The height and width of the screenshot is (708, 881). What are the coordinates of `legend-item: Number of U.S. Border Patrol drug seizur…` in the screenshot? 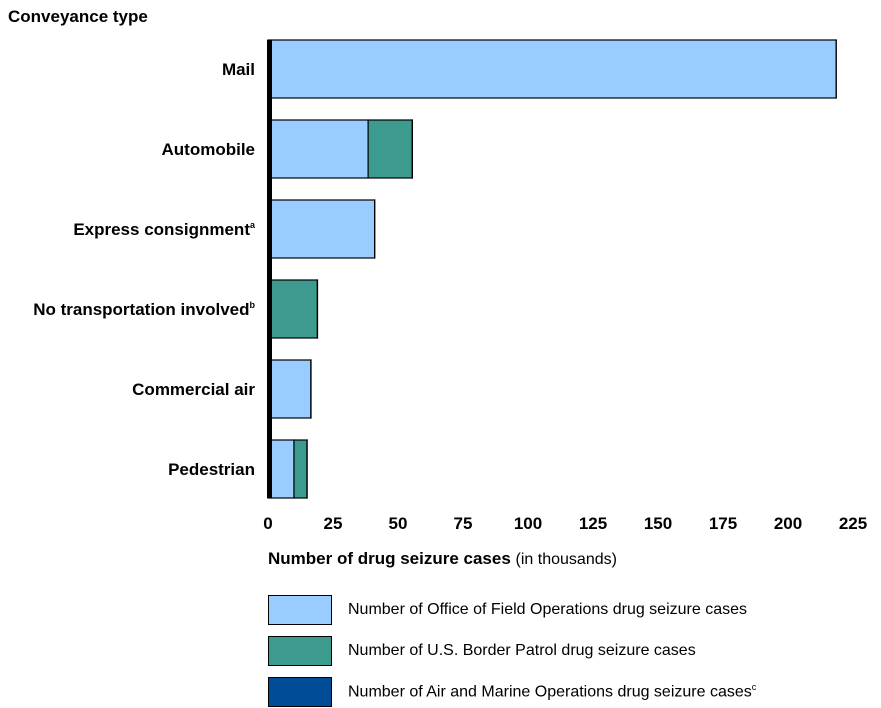 It's located at (482, 651).